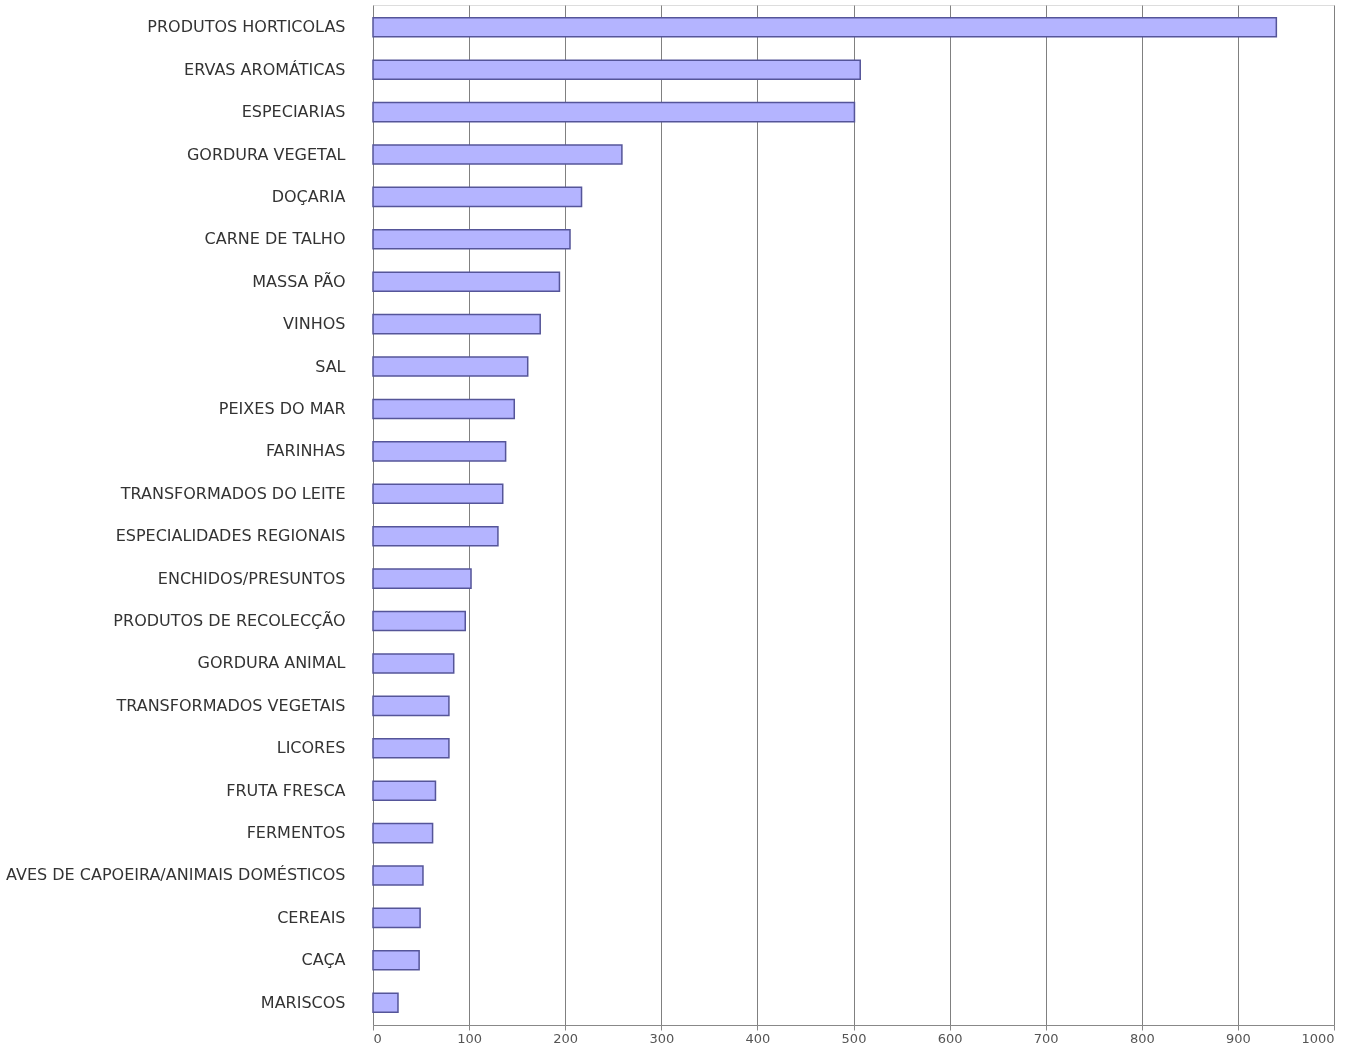  What do you see at coordinates (265, 69) in the screenshot?
I see `y-tick-label: ERVAS AROMÁTICAS` at bounding box center [265, 69].